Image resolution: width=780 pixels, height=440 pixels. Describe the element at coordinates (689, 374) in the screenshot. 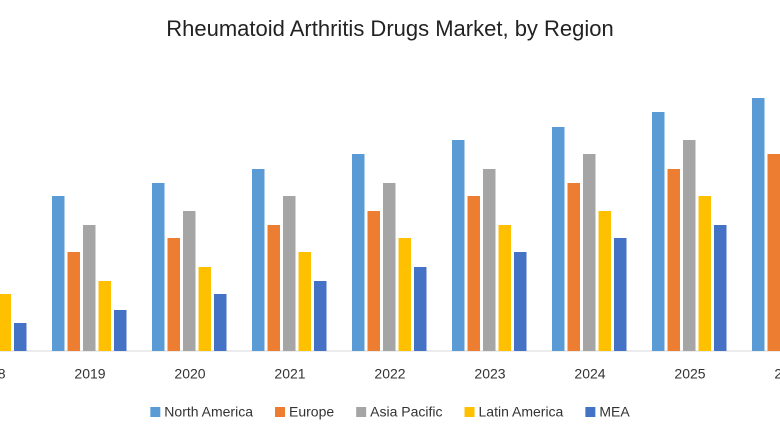

I see `x-tick-label: 2025` at that location.